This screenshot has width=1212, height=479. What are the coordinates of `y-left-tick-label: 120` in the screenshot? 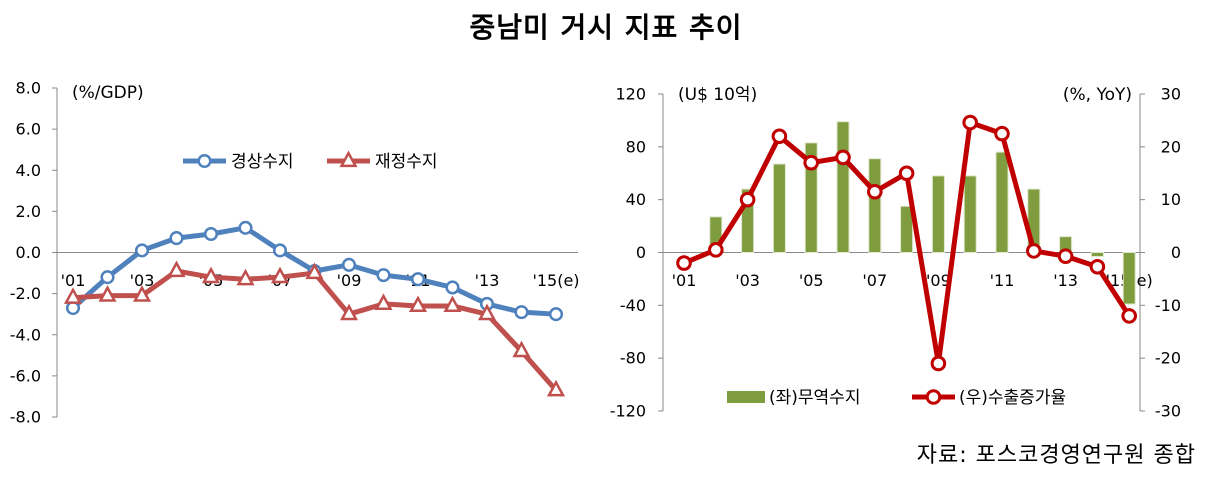 It's located at (630, 94).